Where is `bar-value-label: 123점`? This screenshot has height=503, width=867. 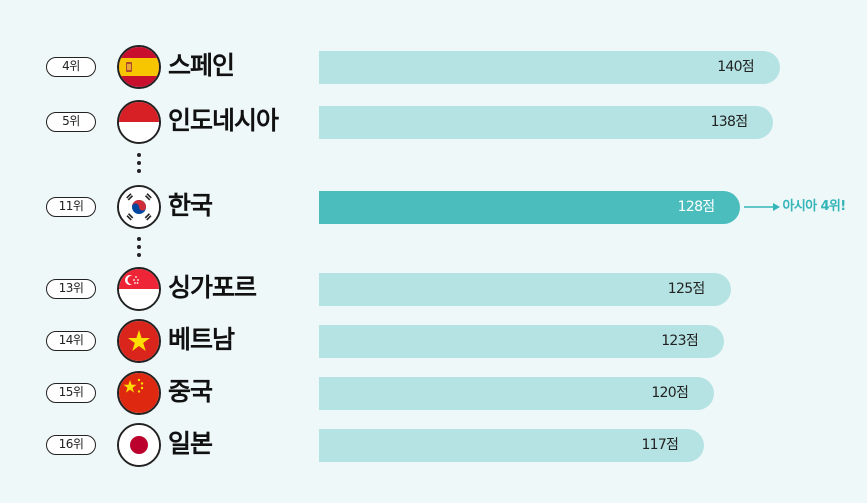 bar-value-label: 123점 is located at coordinates (680, 341).